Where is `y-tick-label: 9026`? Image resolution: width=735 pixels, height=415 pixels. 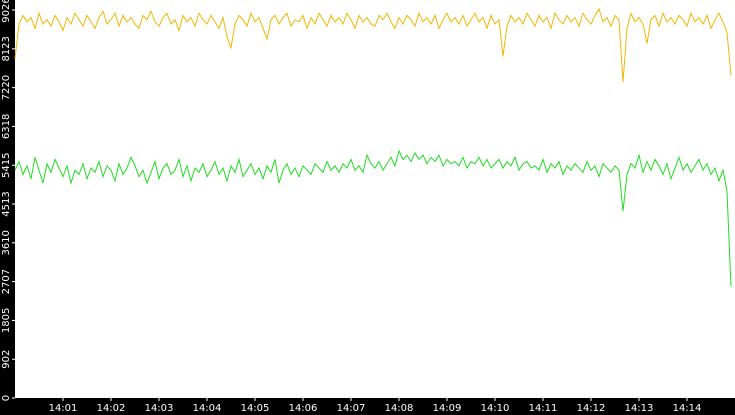
y-tick-label: 9026 is located at coordinates (6, 11).